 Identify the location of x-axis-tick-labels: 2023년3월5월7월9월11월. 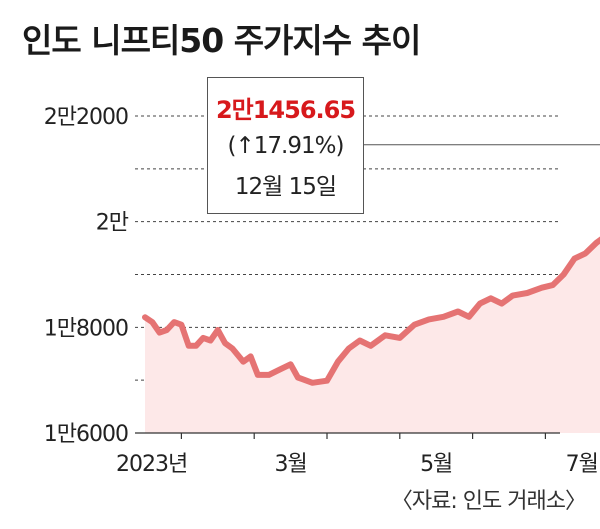
(357, 464).